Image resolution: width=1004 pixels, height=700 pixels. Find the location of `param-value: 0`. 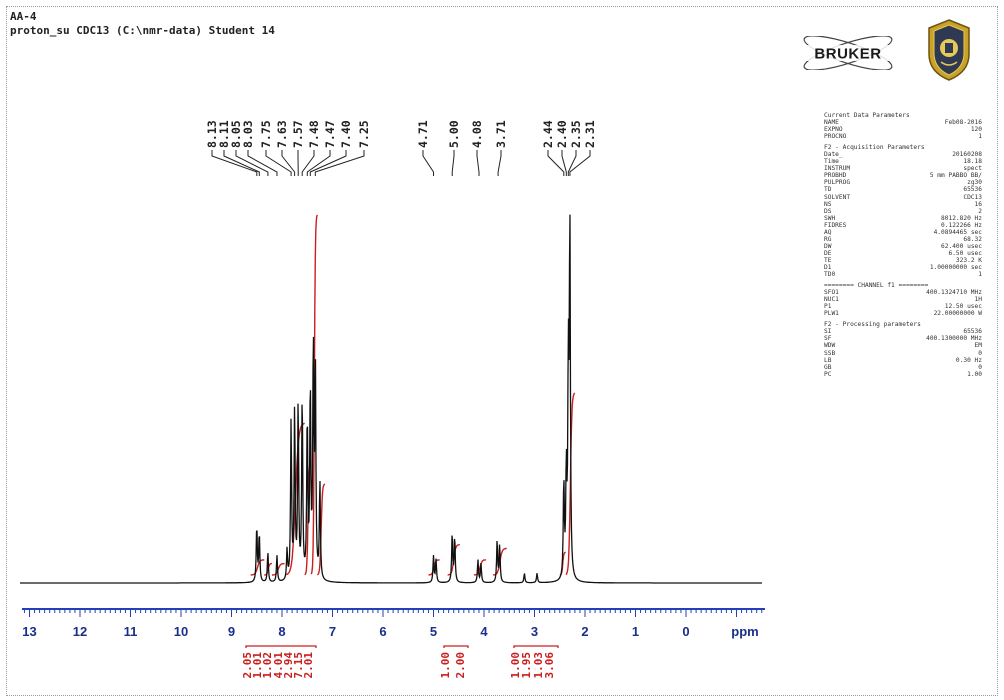

param-value: 0 is located at coordinates (980, 353).